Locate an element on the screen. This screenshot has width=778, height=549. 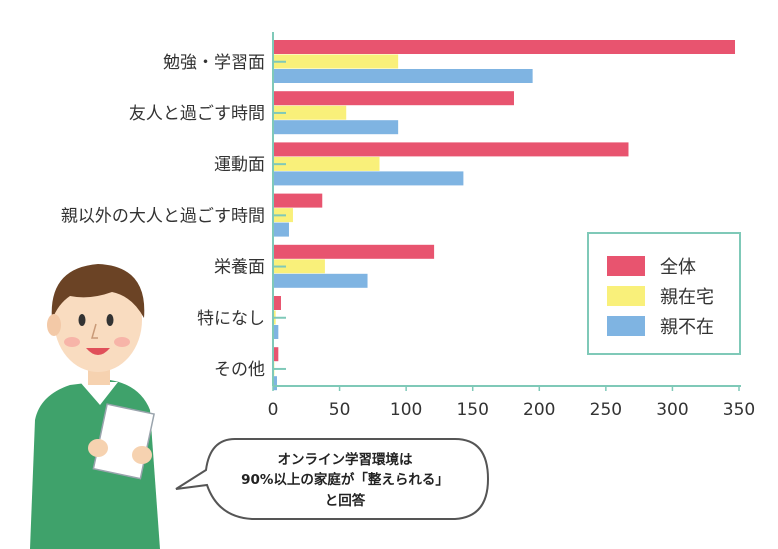
x-tick-label: 300 is located at coordinates (672, 410).